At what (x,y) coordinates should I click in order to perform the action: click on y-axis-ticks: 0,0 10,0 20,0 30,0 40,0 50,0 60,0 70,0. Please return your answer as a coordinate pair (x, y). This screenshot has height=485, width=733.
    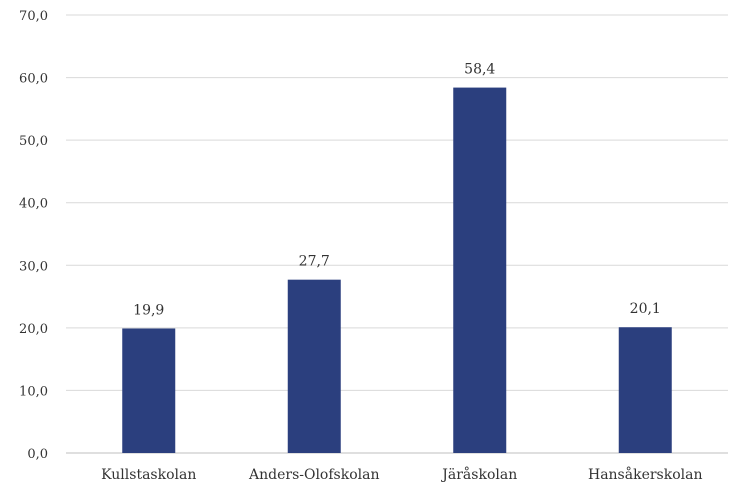
    Looking at the image, I should click on (33, 235).